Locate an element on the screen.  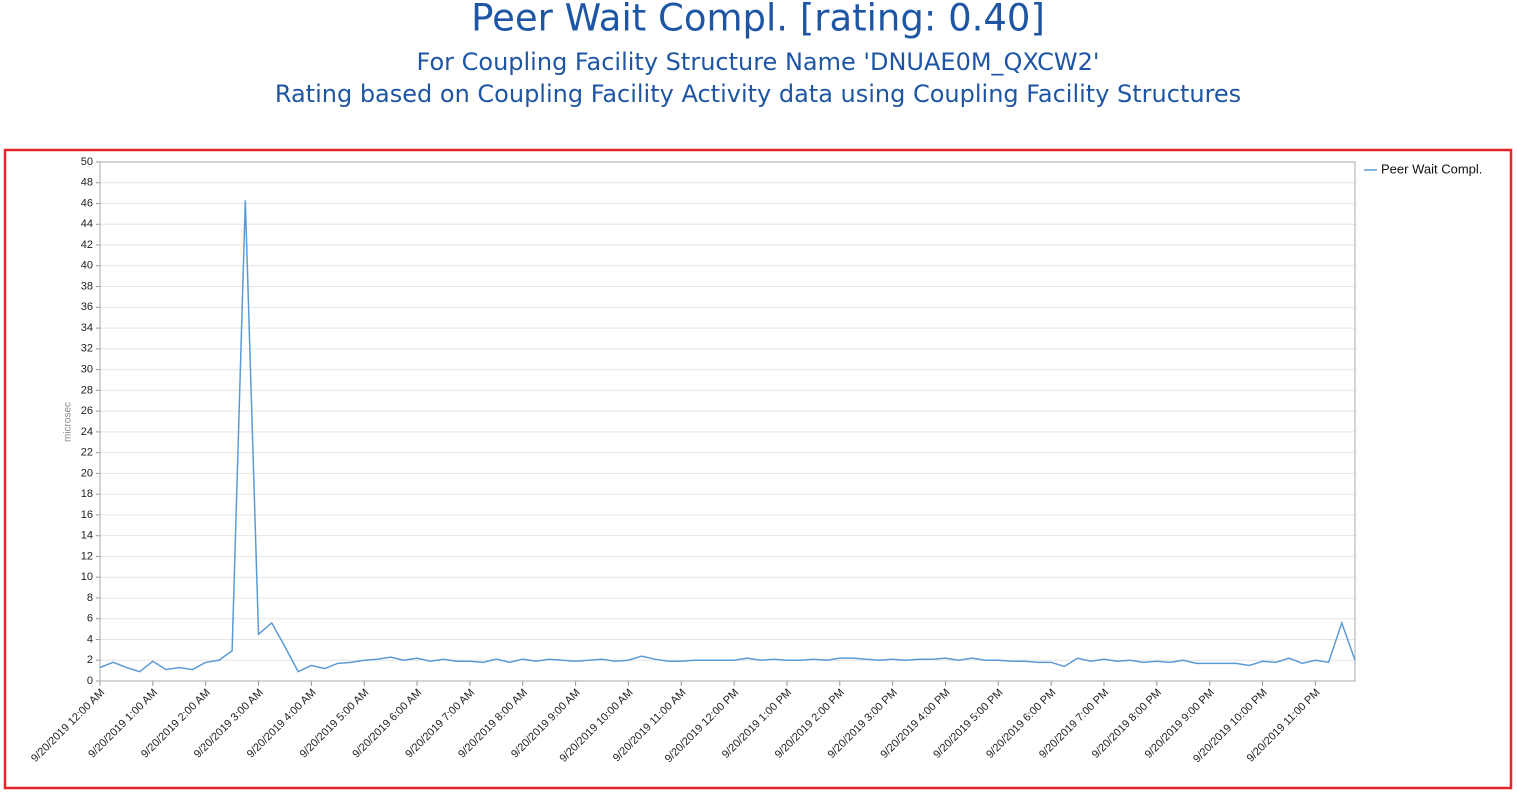
y-tick-label: 16 is located at coordinates (87, 515).